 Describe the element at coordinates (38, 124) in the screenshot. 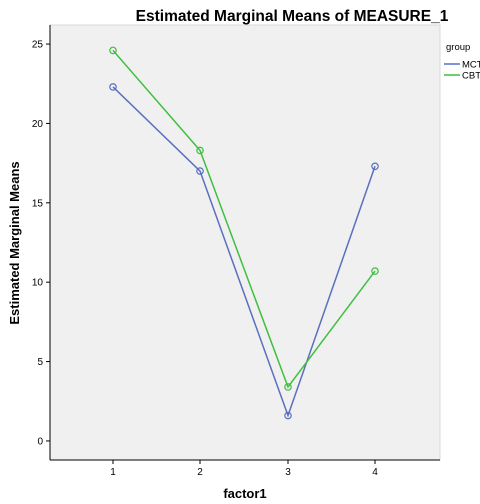

I see `y-tick-label: 20` at that location.